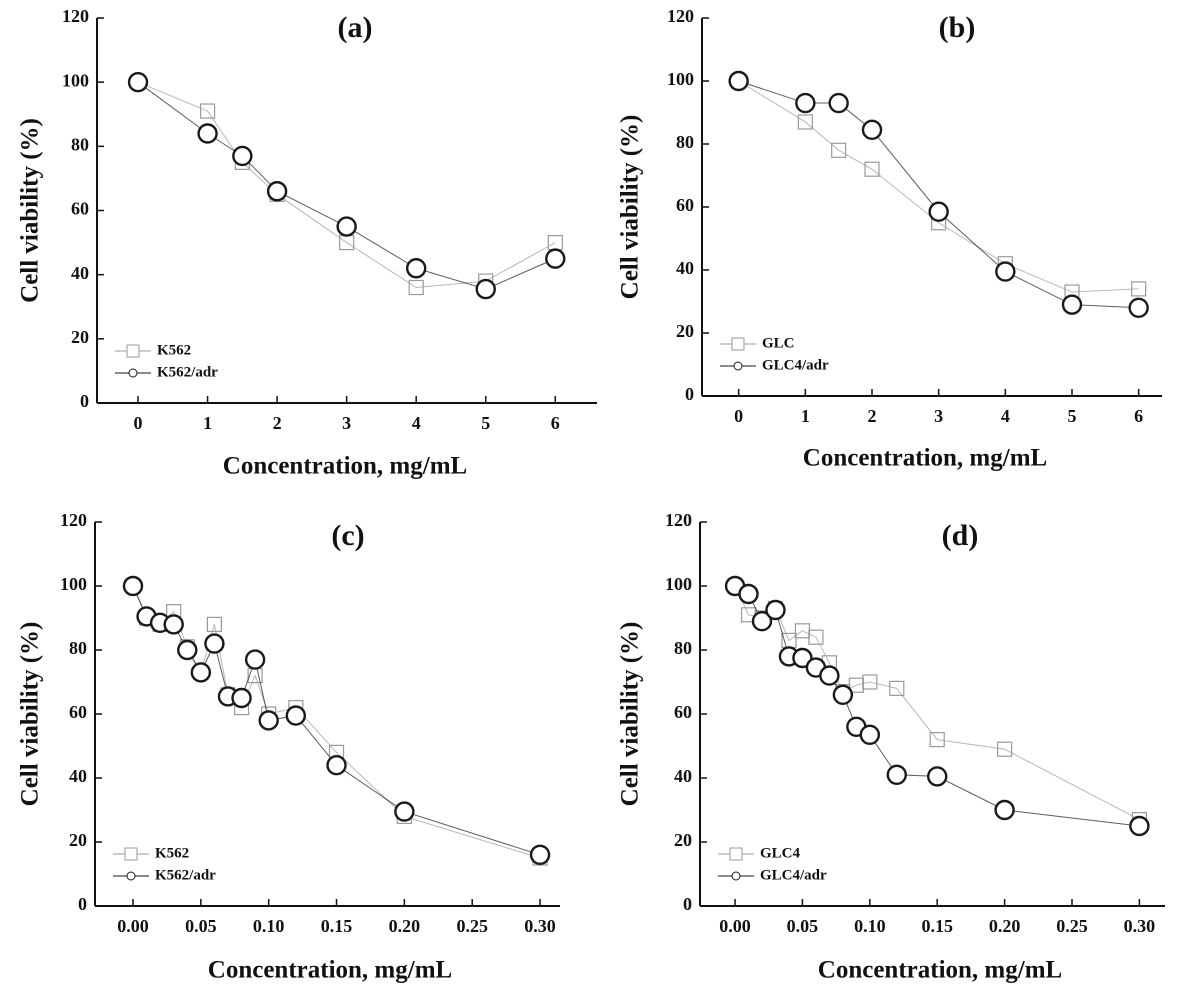 This screenshot has width=1183, height=986. What do you see at coordinates (678, 520) in the screenshot?
I see `y-tick-label: 120` at bounding box center [678, 520].